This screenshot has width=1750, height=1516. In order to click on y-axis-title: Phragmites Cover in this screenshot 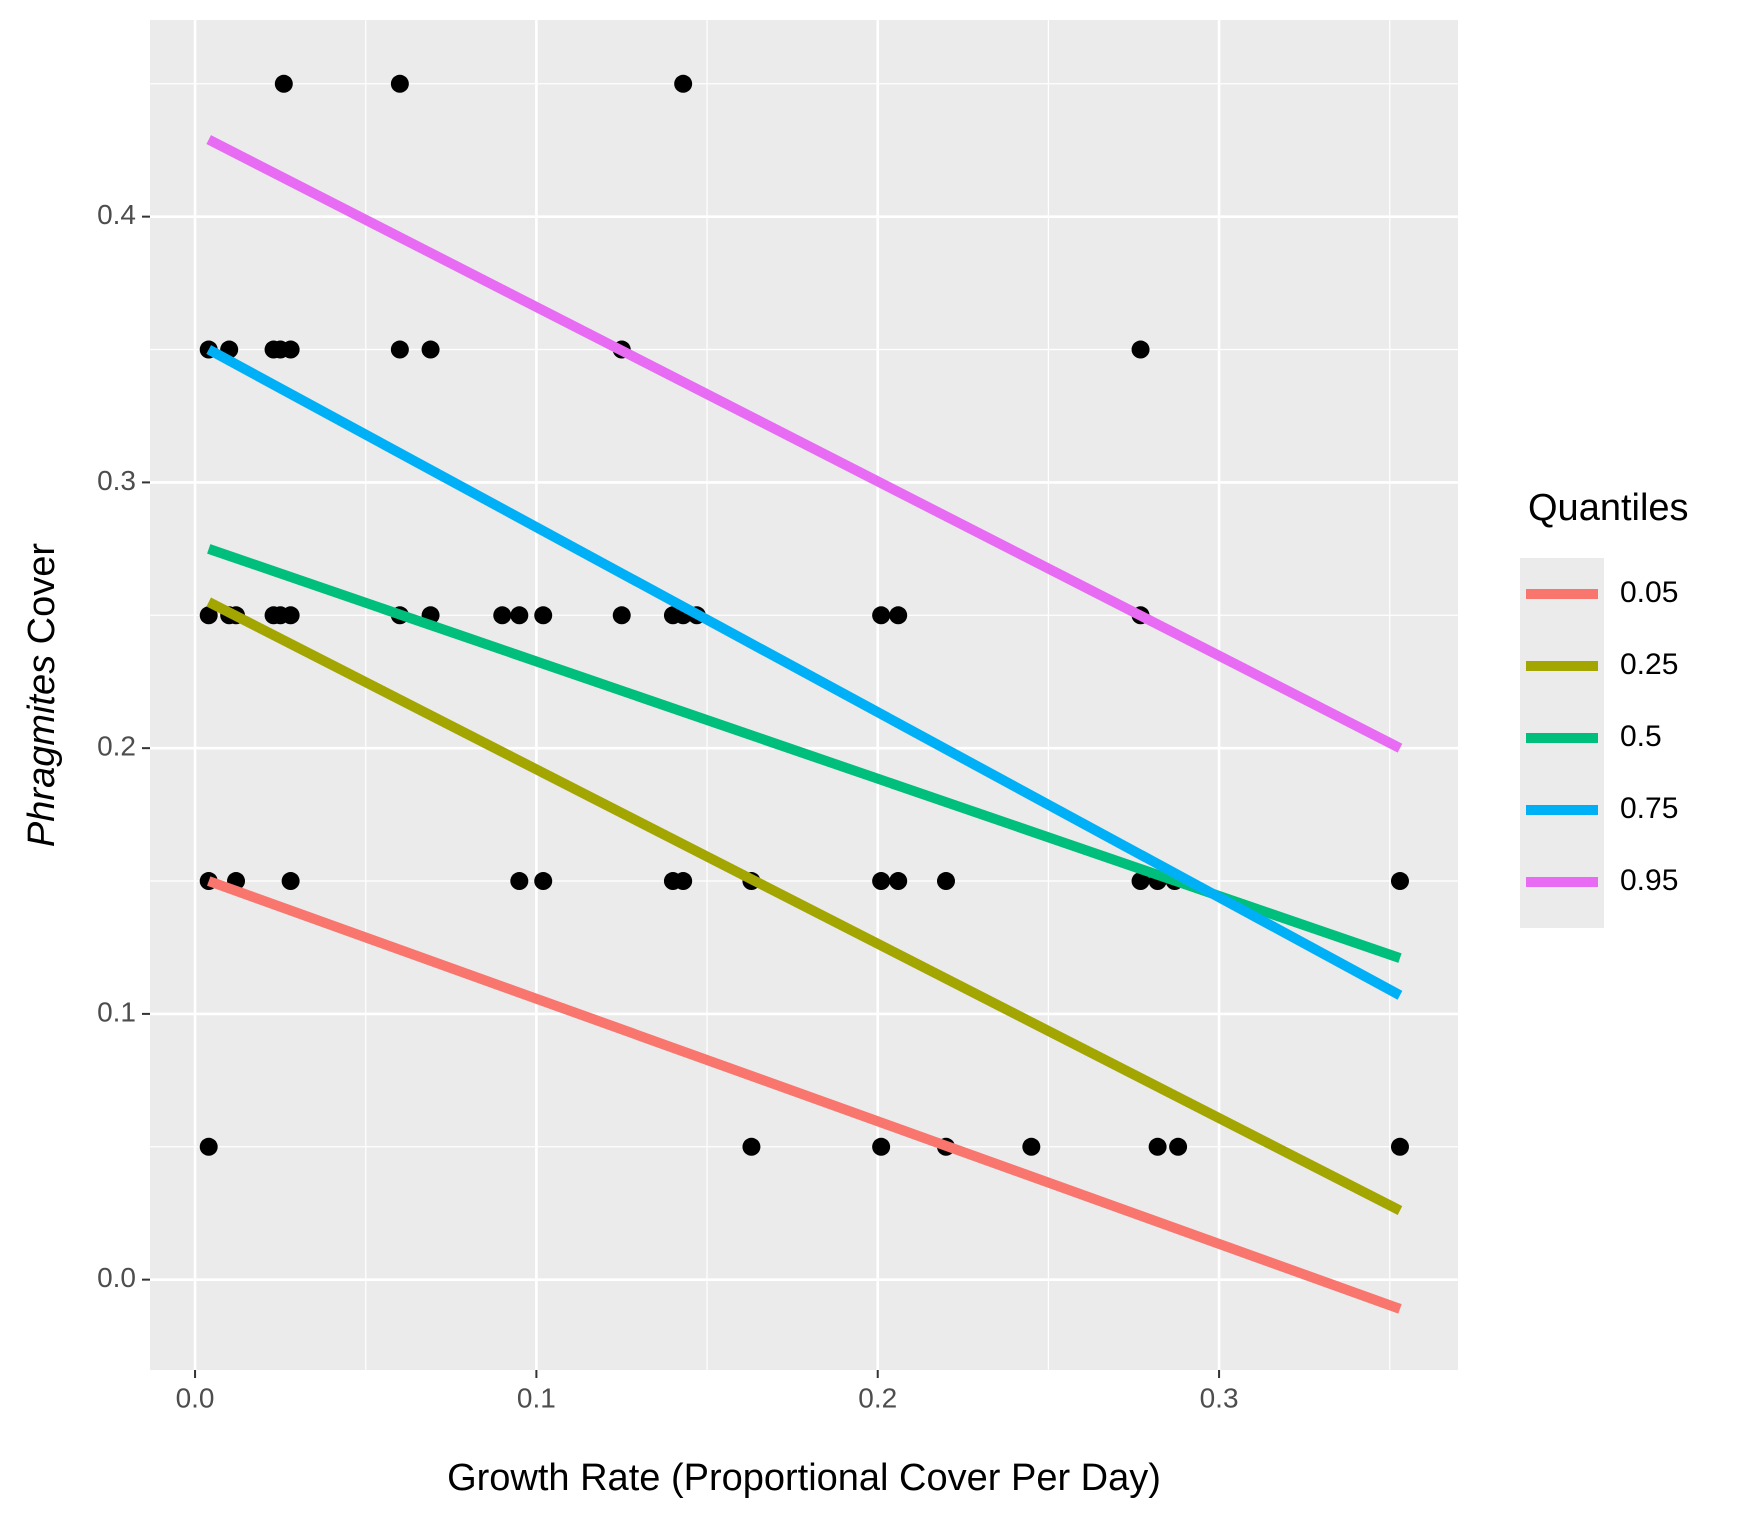, I will do `click(42, 695)`.